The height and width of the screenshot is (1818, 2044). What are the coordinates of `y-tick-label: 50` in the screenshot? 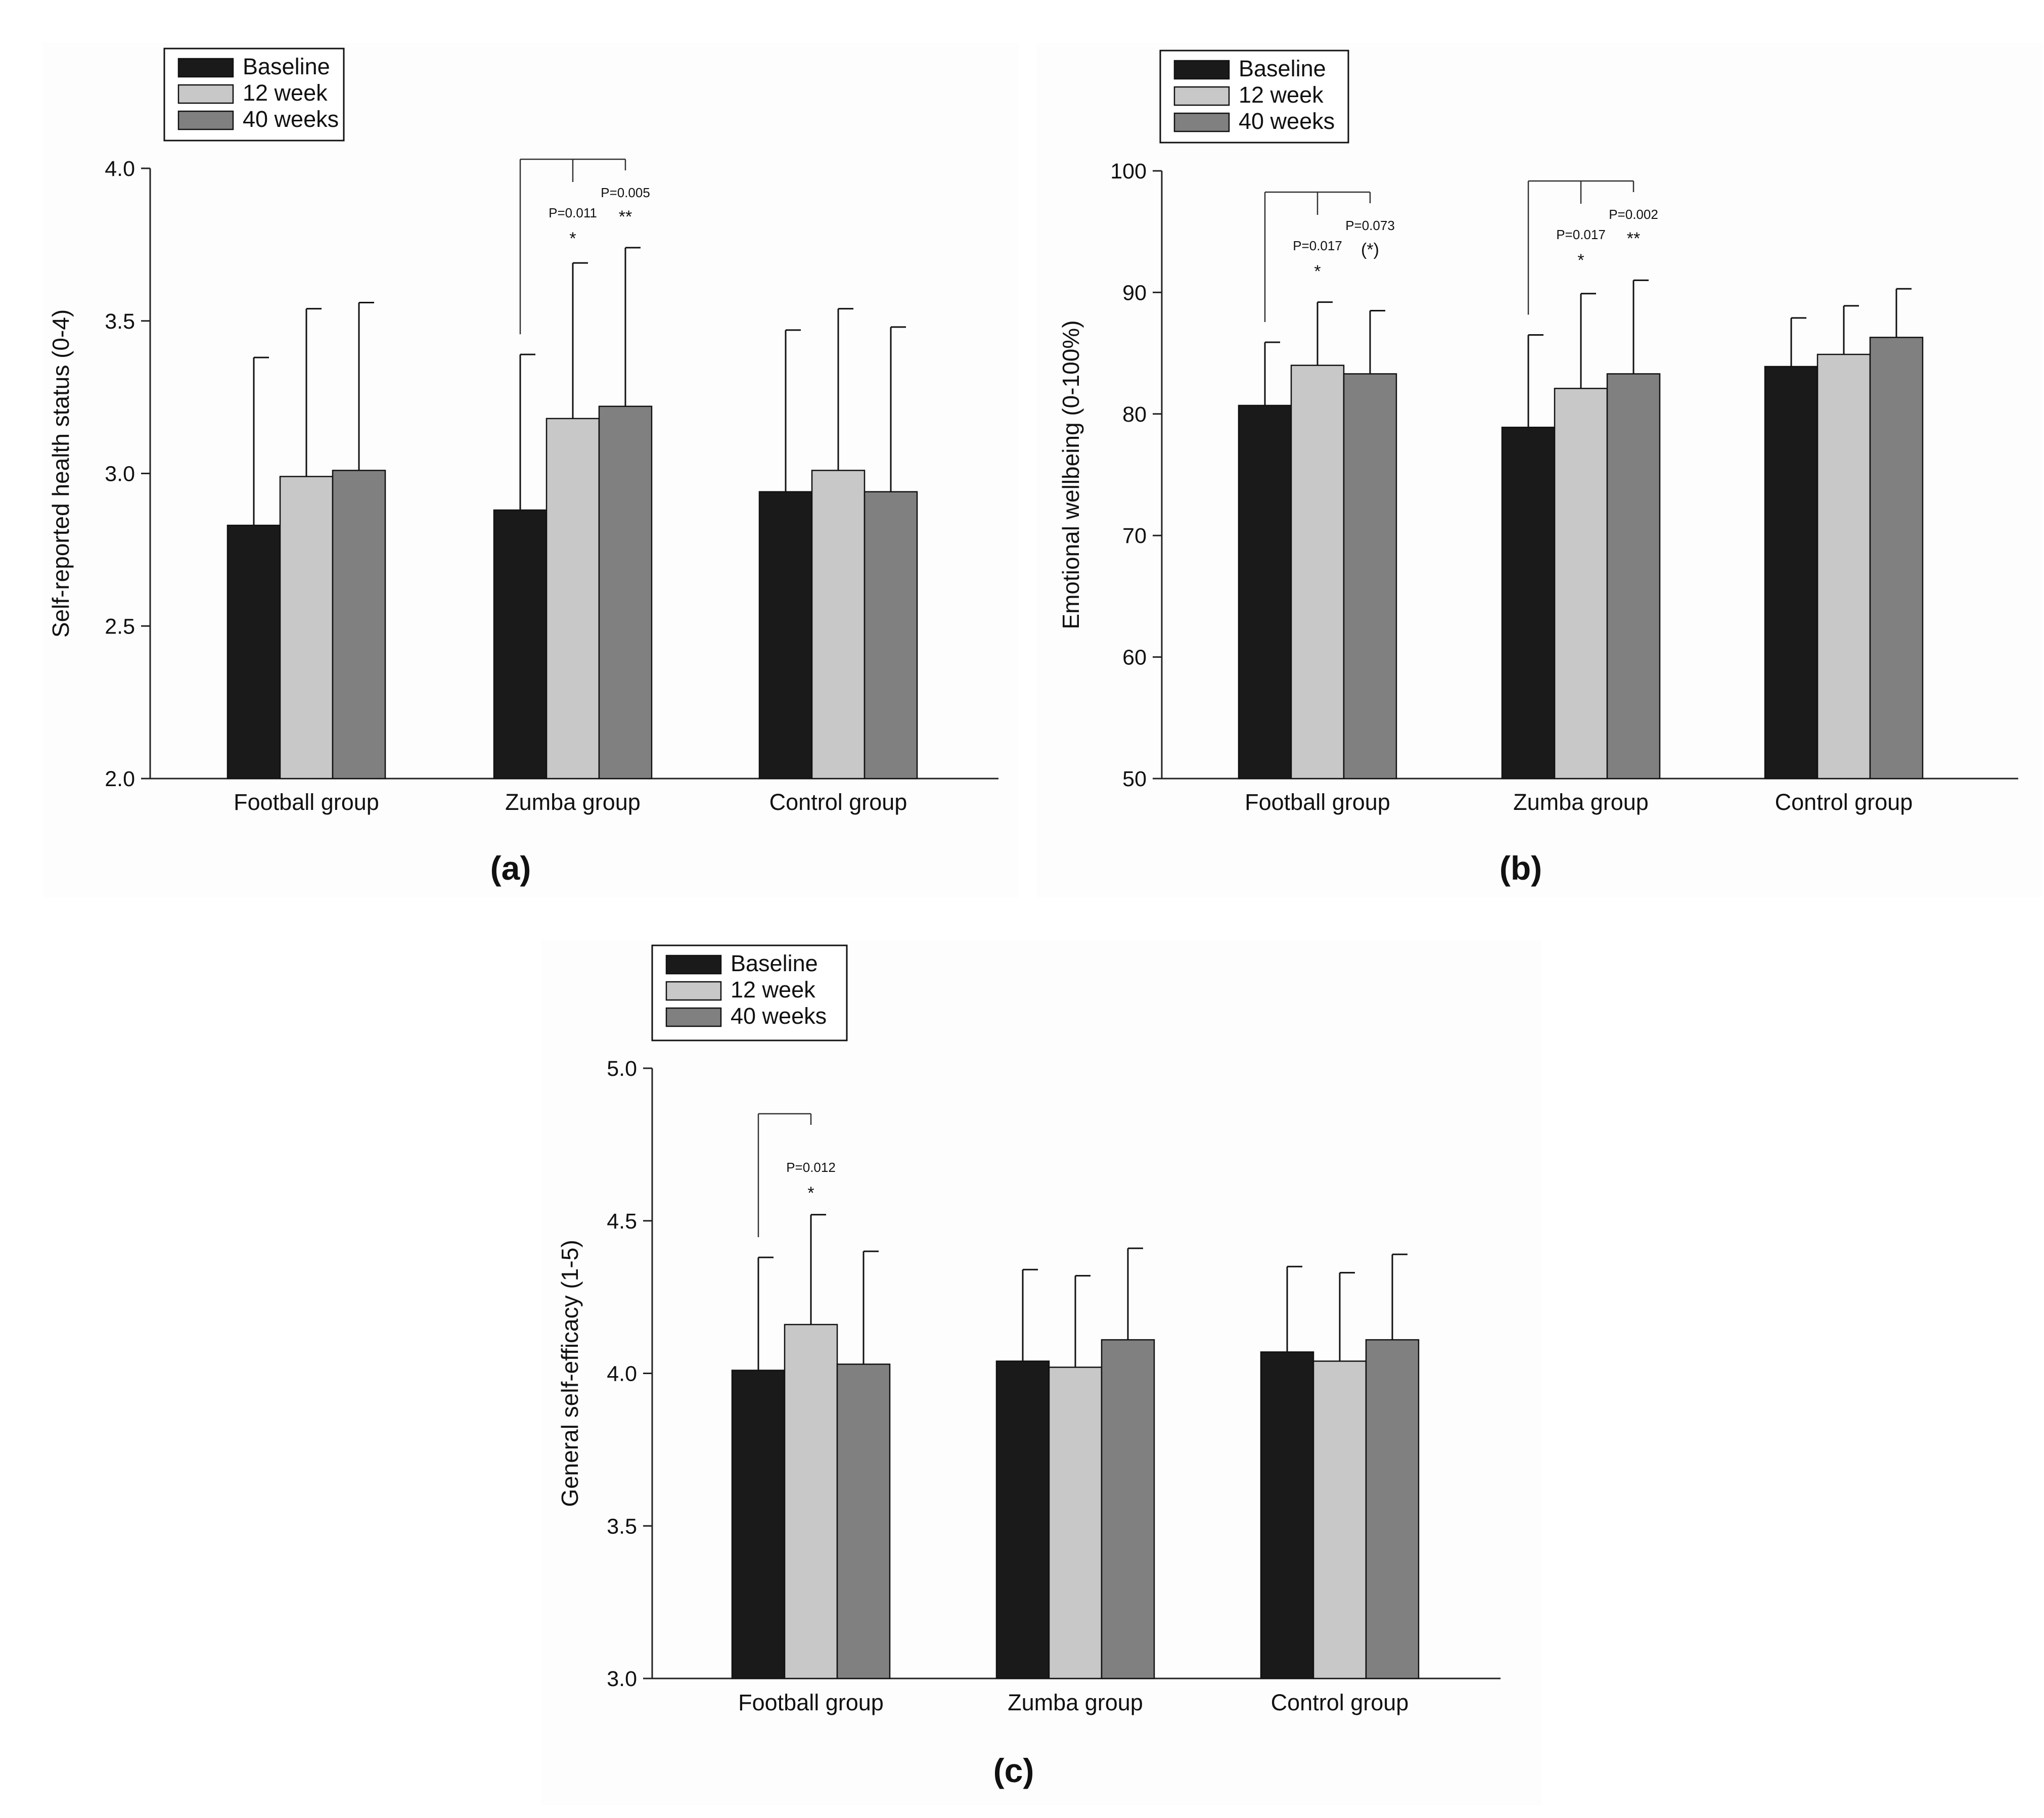 It's located at (1134, 779).